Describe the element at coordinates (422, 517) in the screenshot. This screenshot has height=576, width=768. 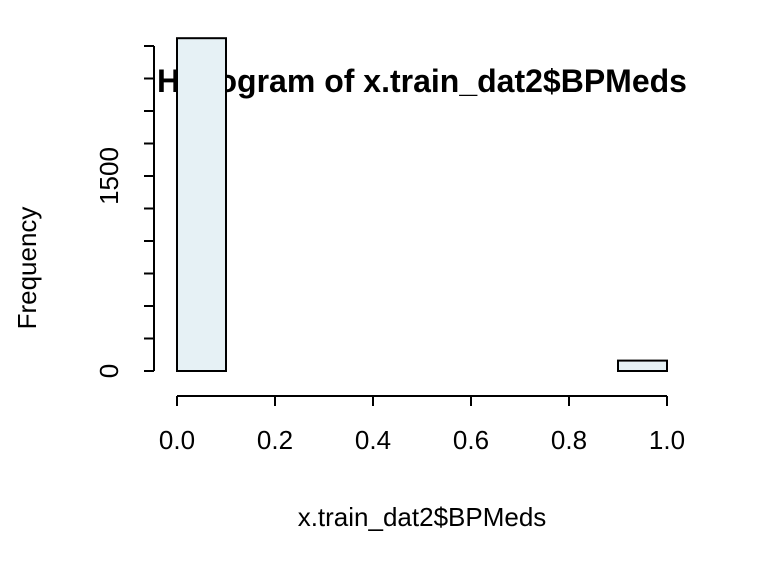
I see `x-axis-label: x.train_dat2$BPMeds` at that location.